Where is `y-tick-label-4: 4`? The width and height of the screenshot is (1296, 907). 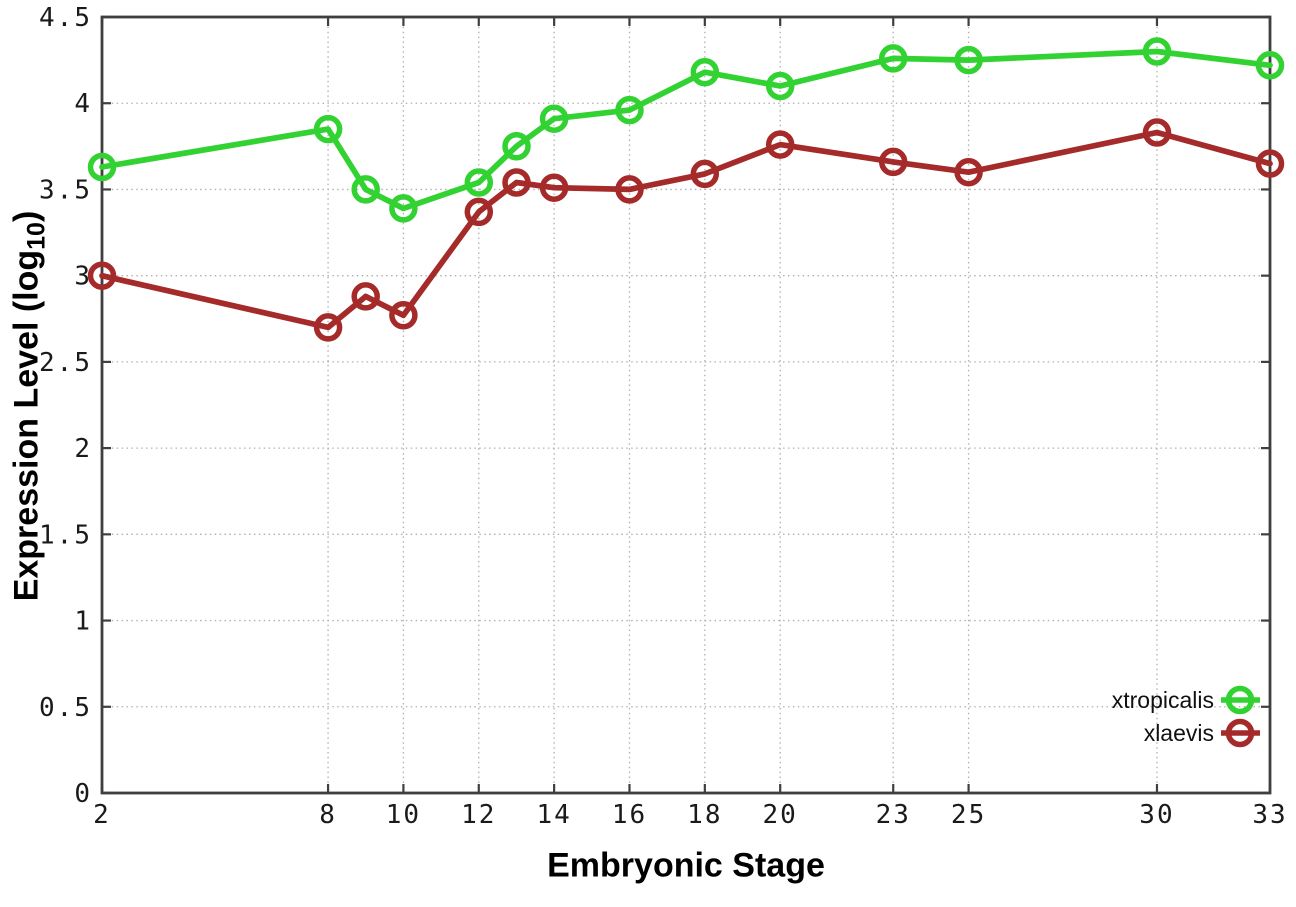 y-tick-label-4: 4 is located at coordinates (83, 104).